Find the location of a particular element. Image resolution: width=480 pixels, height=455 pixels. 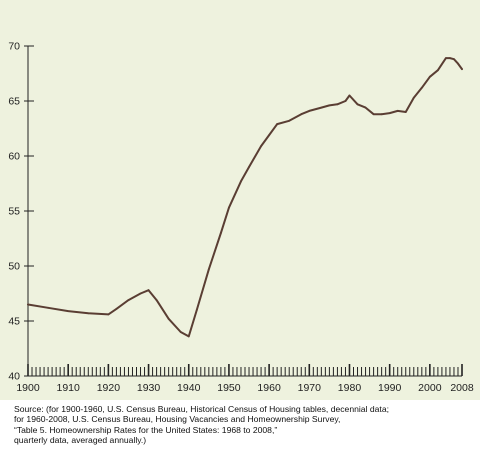

x-tick-label: 1930 is located at coordinates (149, 388).